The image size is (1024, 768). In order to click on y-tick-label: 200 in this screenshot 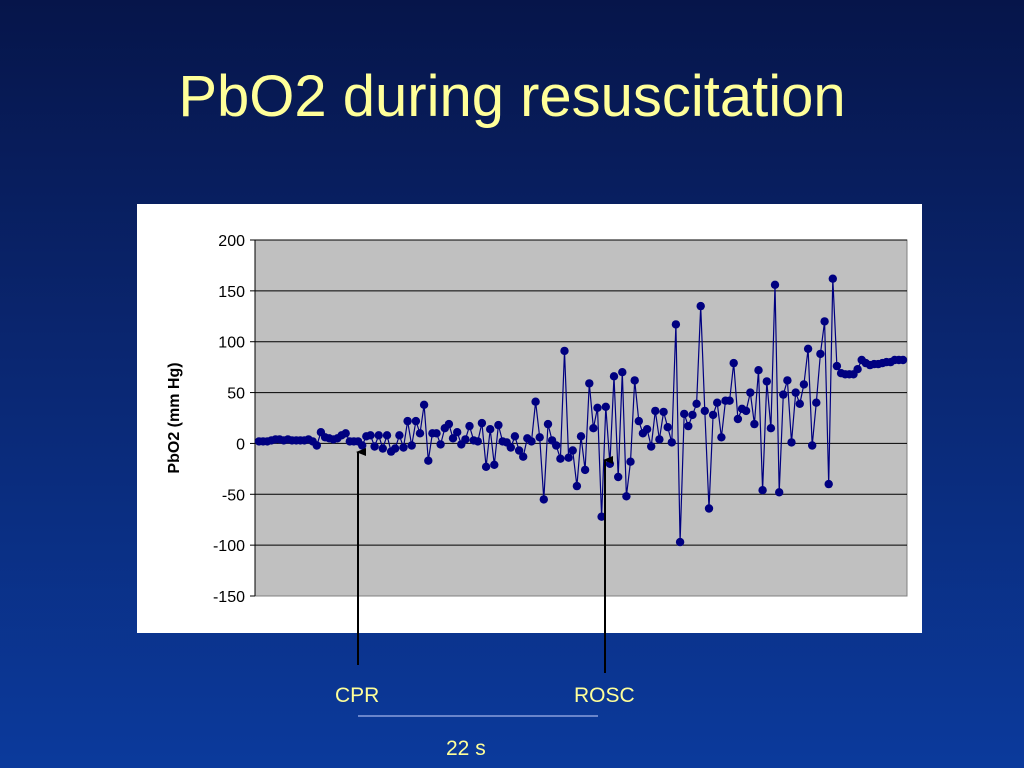, I will do `click(231, 241)`.